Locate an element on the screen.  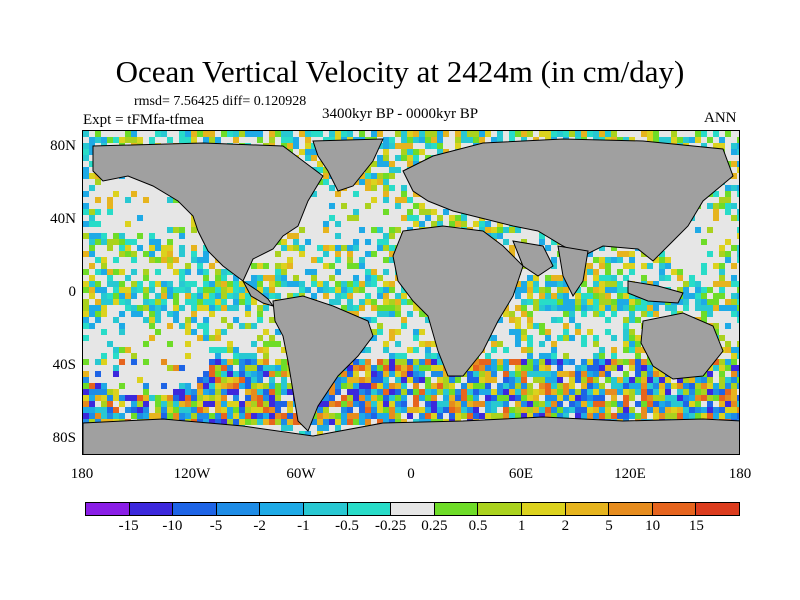
colorbar-label: -0.5 is located at coordinates (347, 526).